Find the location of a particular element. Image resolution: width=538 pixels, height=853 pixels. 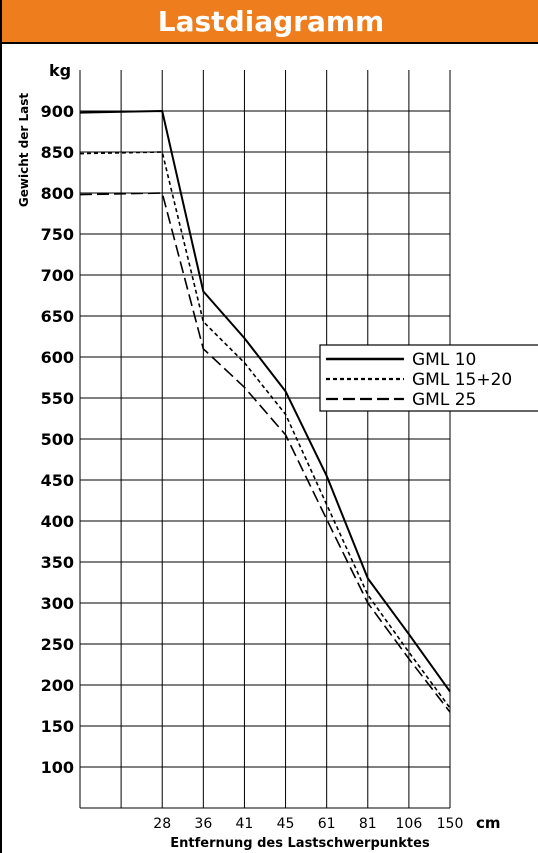

chart-title: Lastdiagramm is located at coordinates (271, 21).